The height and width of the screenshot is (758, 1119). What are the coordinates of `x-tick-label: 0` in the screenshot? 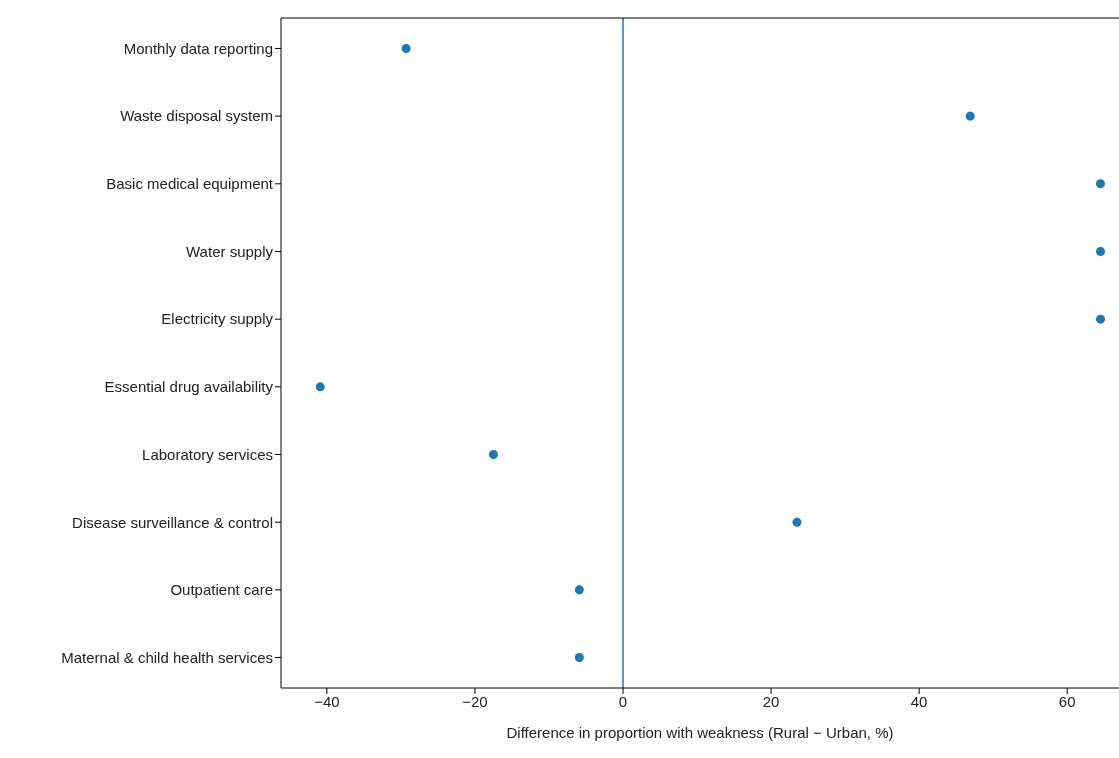 It's located at (623, 701).